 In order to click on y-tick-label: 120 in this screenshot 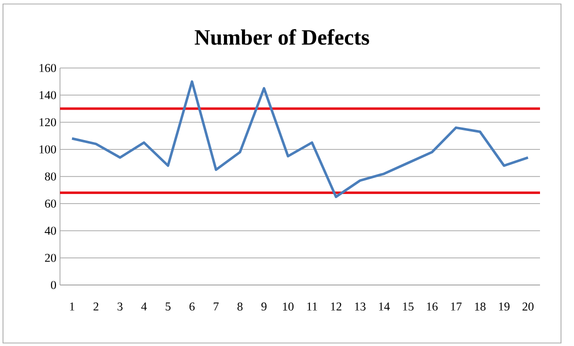, I will do `click(48, 122)`.